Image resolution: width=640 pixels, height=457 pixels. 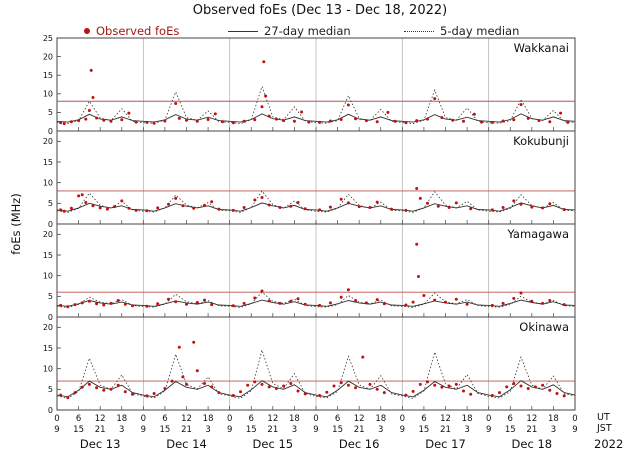 I want to click on day-label: Dec 15, so click(x=273, y=444).